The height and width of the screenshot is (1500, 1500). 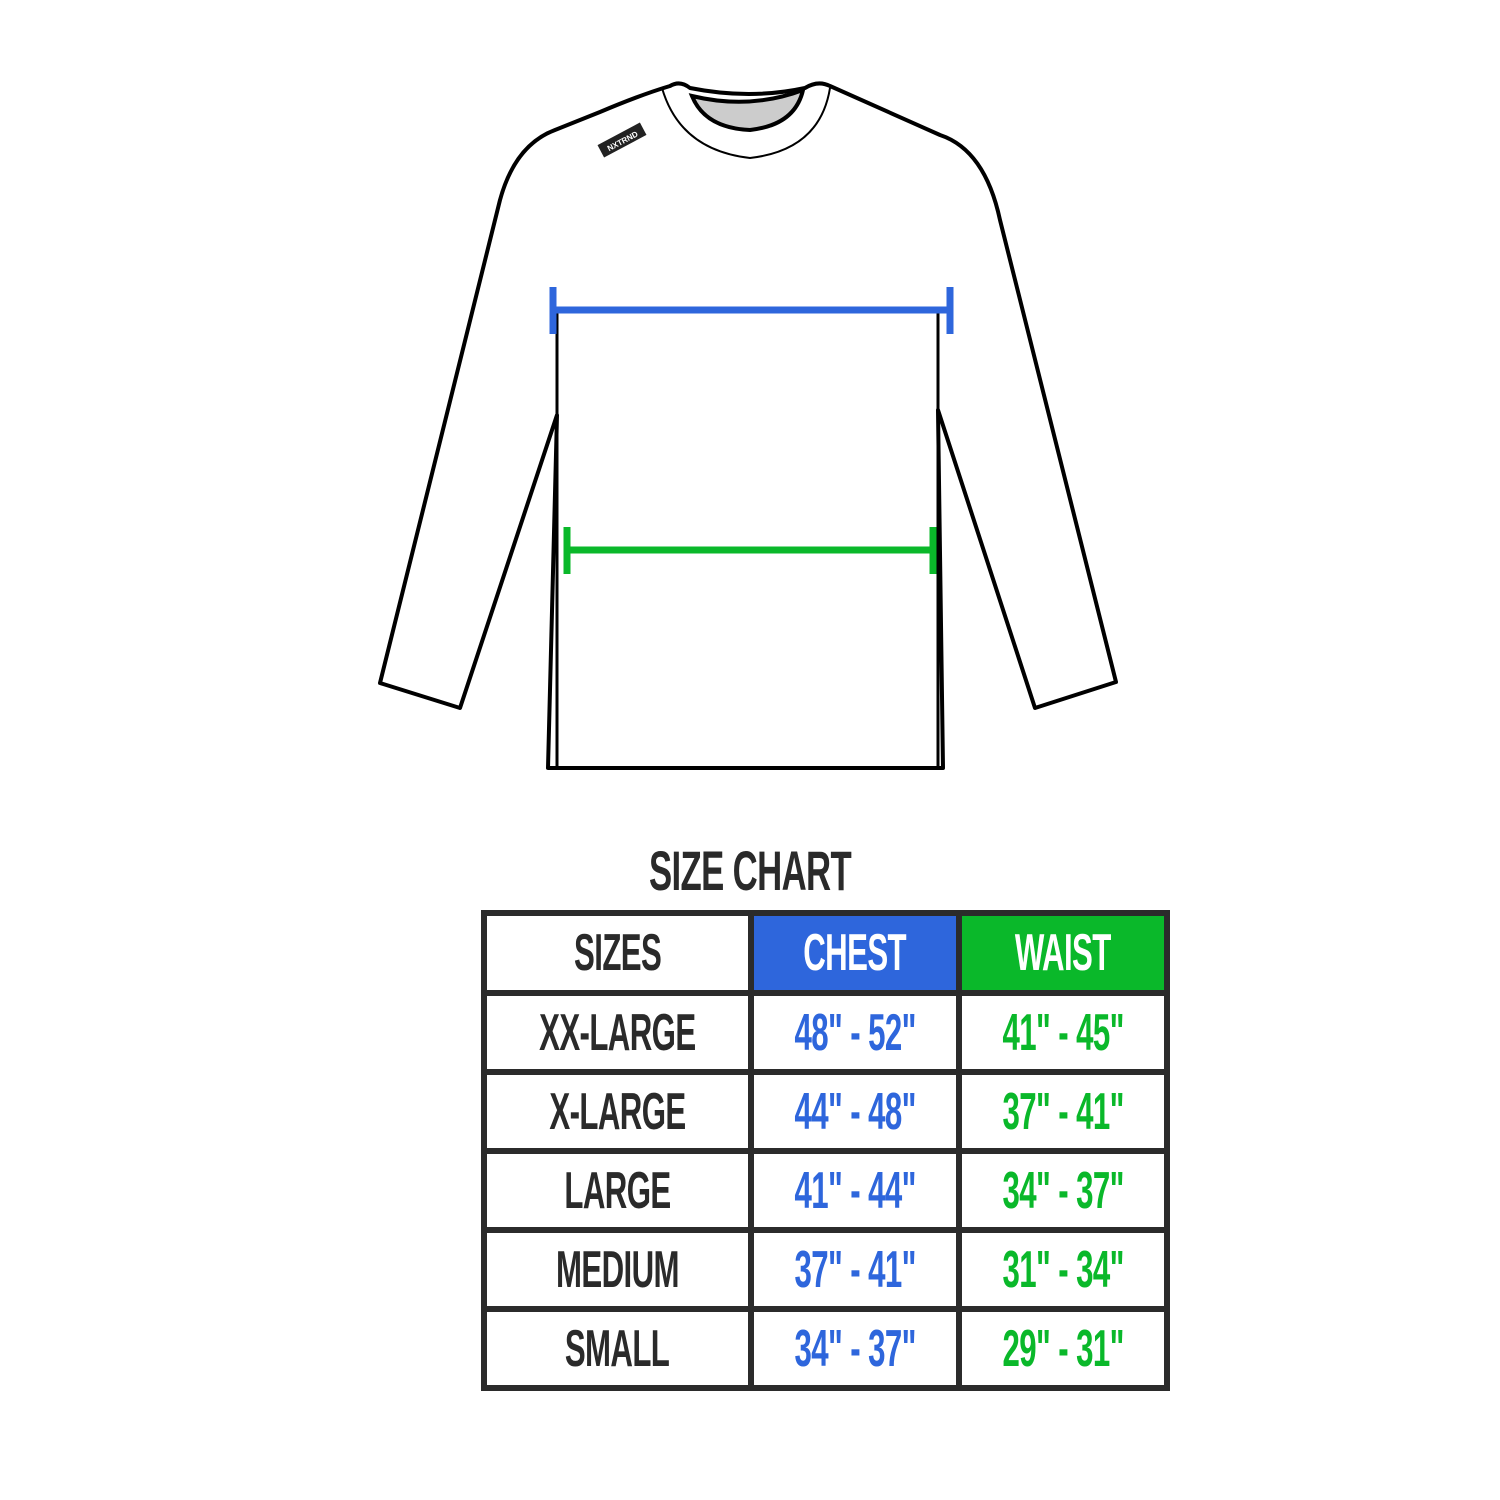 I want to click on table-row: MEDIUM 37" - 41" 31" - 34", so click(x=826, y=1269).